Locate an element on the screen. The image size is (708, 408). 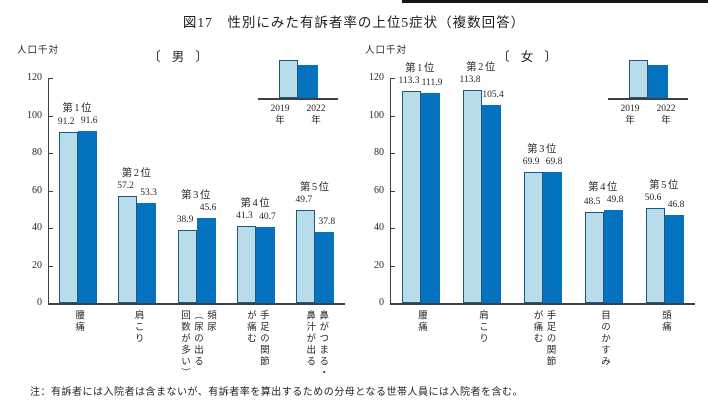
legend-bar-2019 is located at coordinates (288, 79).